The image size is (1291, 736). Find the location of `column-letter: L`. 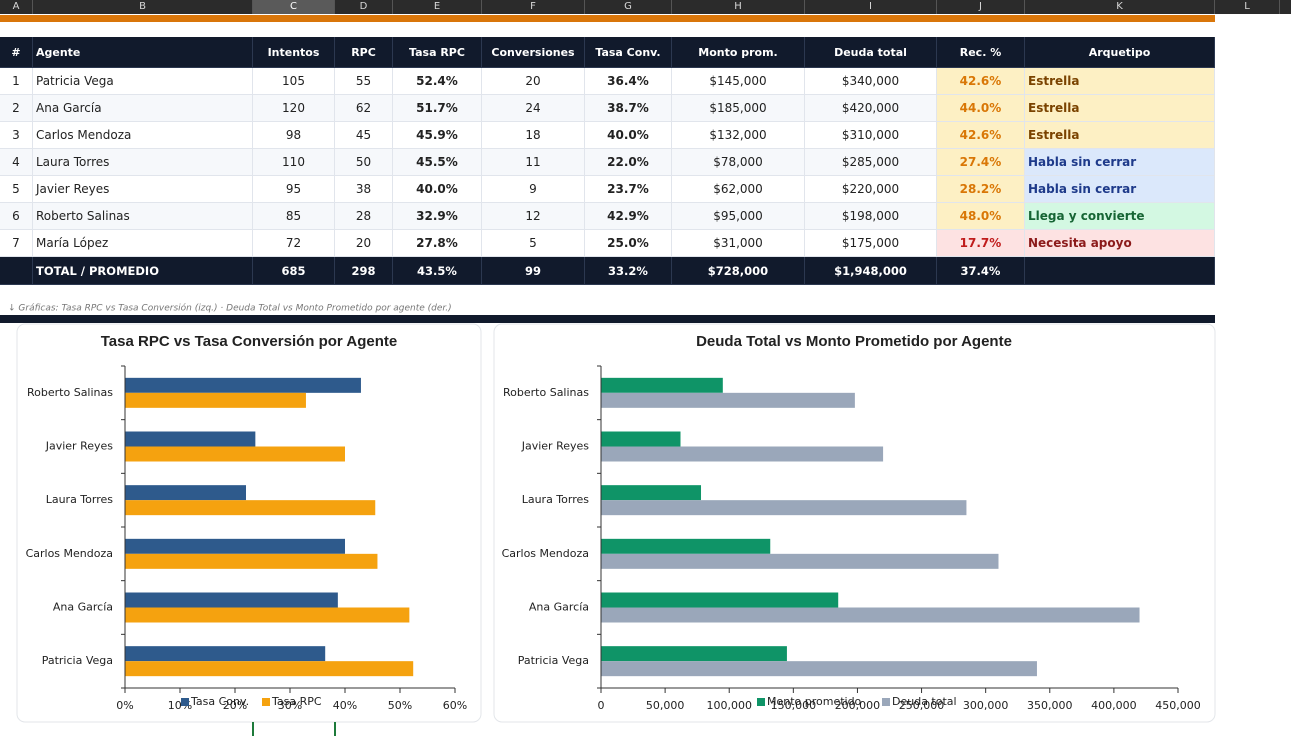

column-letter: L is located at coordinates (1247, 7).